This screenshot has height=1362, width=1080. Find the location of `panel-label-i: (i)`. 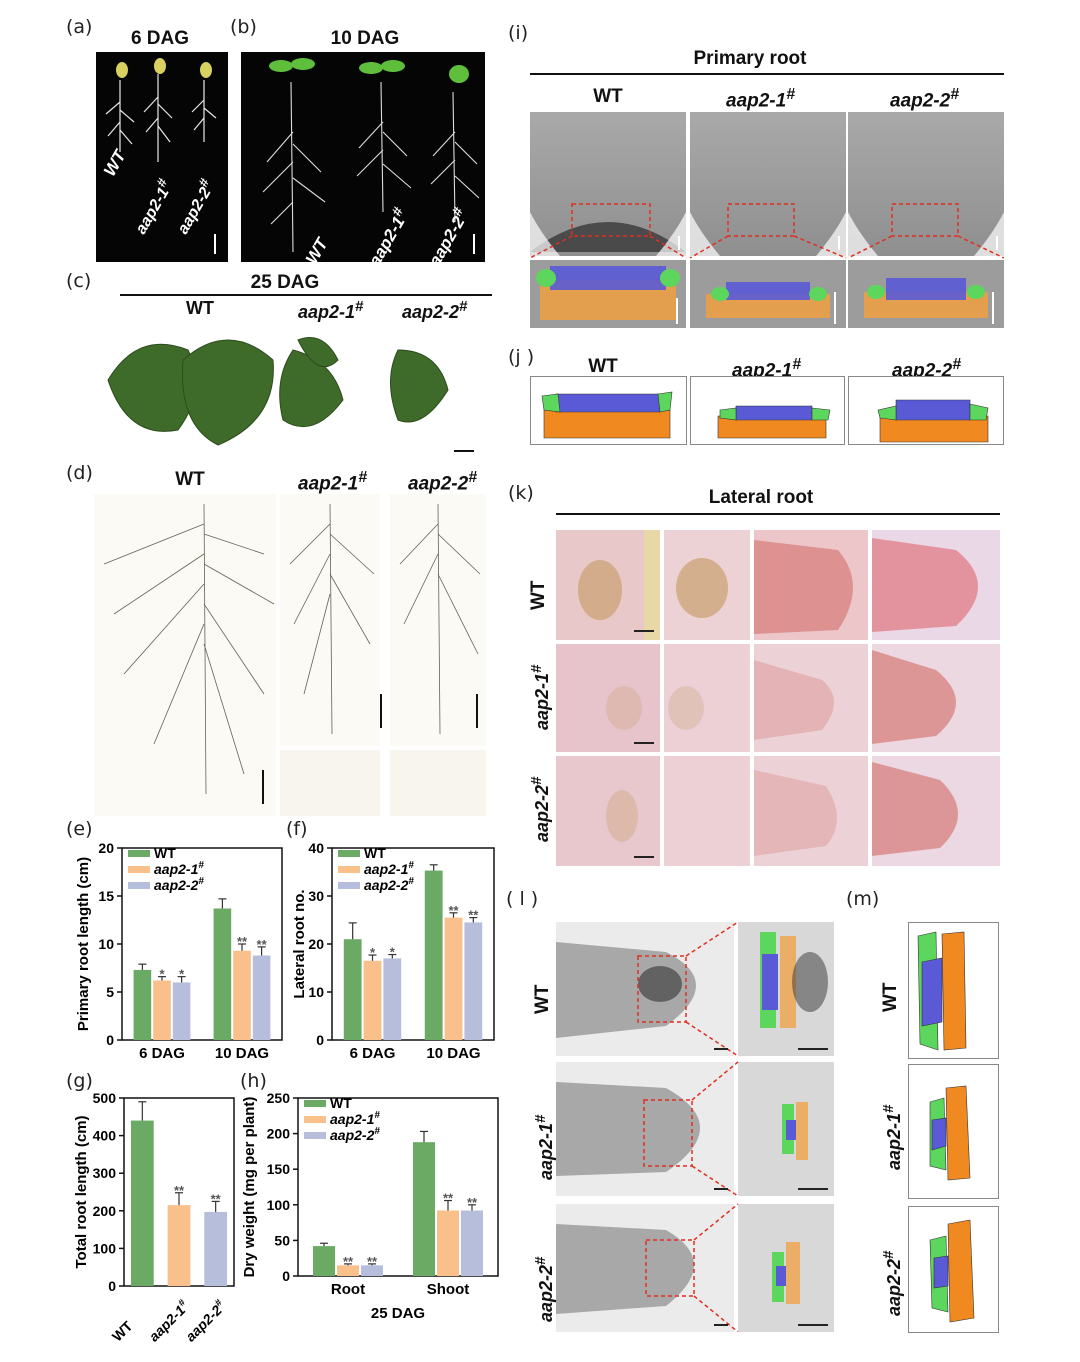

panel-label-i: (i) is located at coordinates (518, 33).